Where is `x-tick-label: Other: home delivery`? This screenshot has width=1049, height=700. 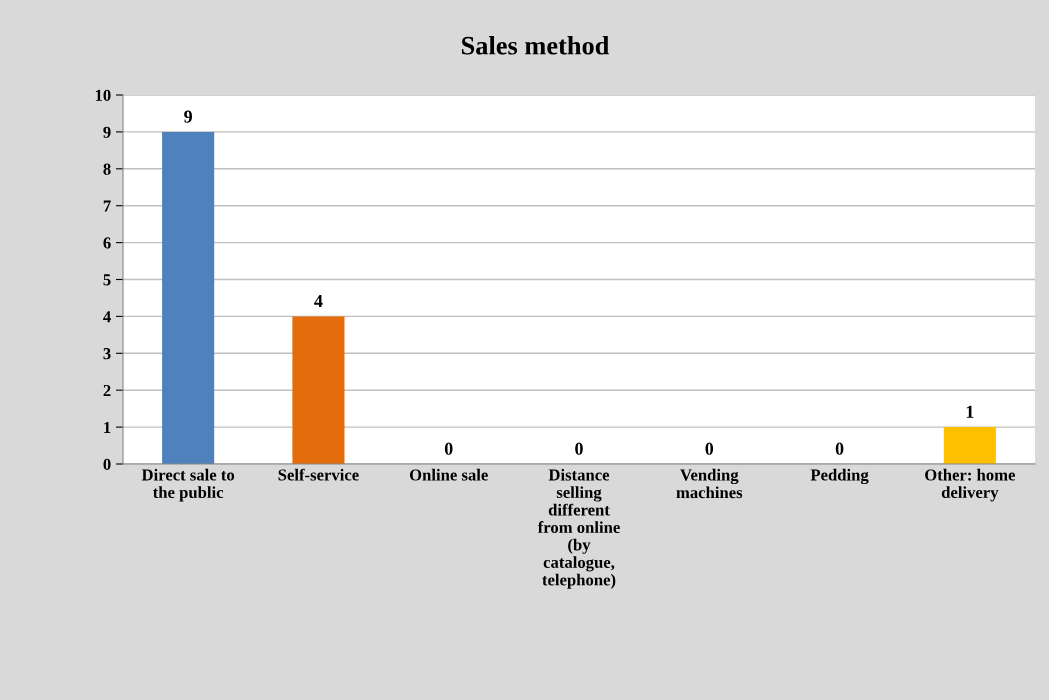 x-tick-label: Other: home delivery is located at coordinates (970, 485).